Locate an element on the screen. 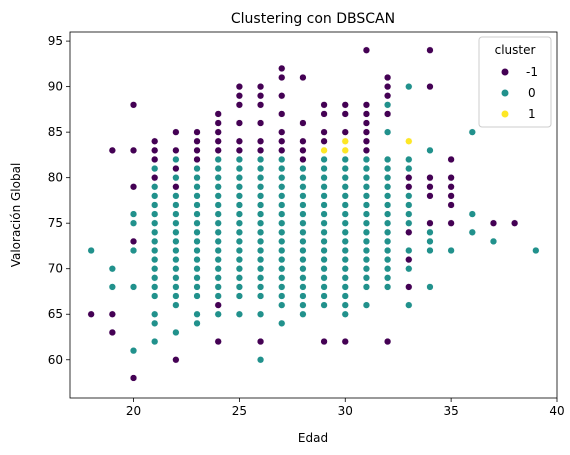 The image size is (570, 455). x-tick-label: 40 is located at coordinates (556, 411).